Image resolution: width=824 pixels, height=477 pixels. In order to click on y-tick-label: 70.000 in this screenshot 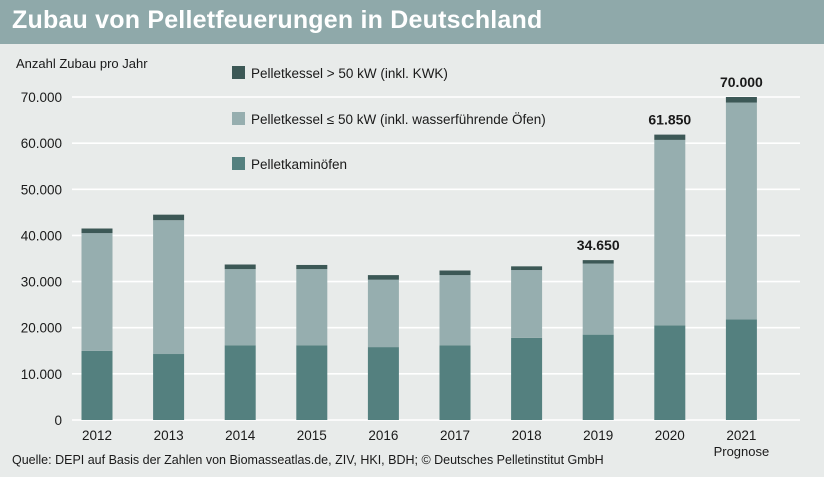, I will do `click(41, 97)`.